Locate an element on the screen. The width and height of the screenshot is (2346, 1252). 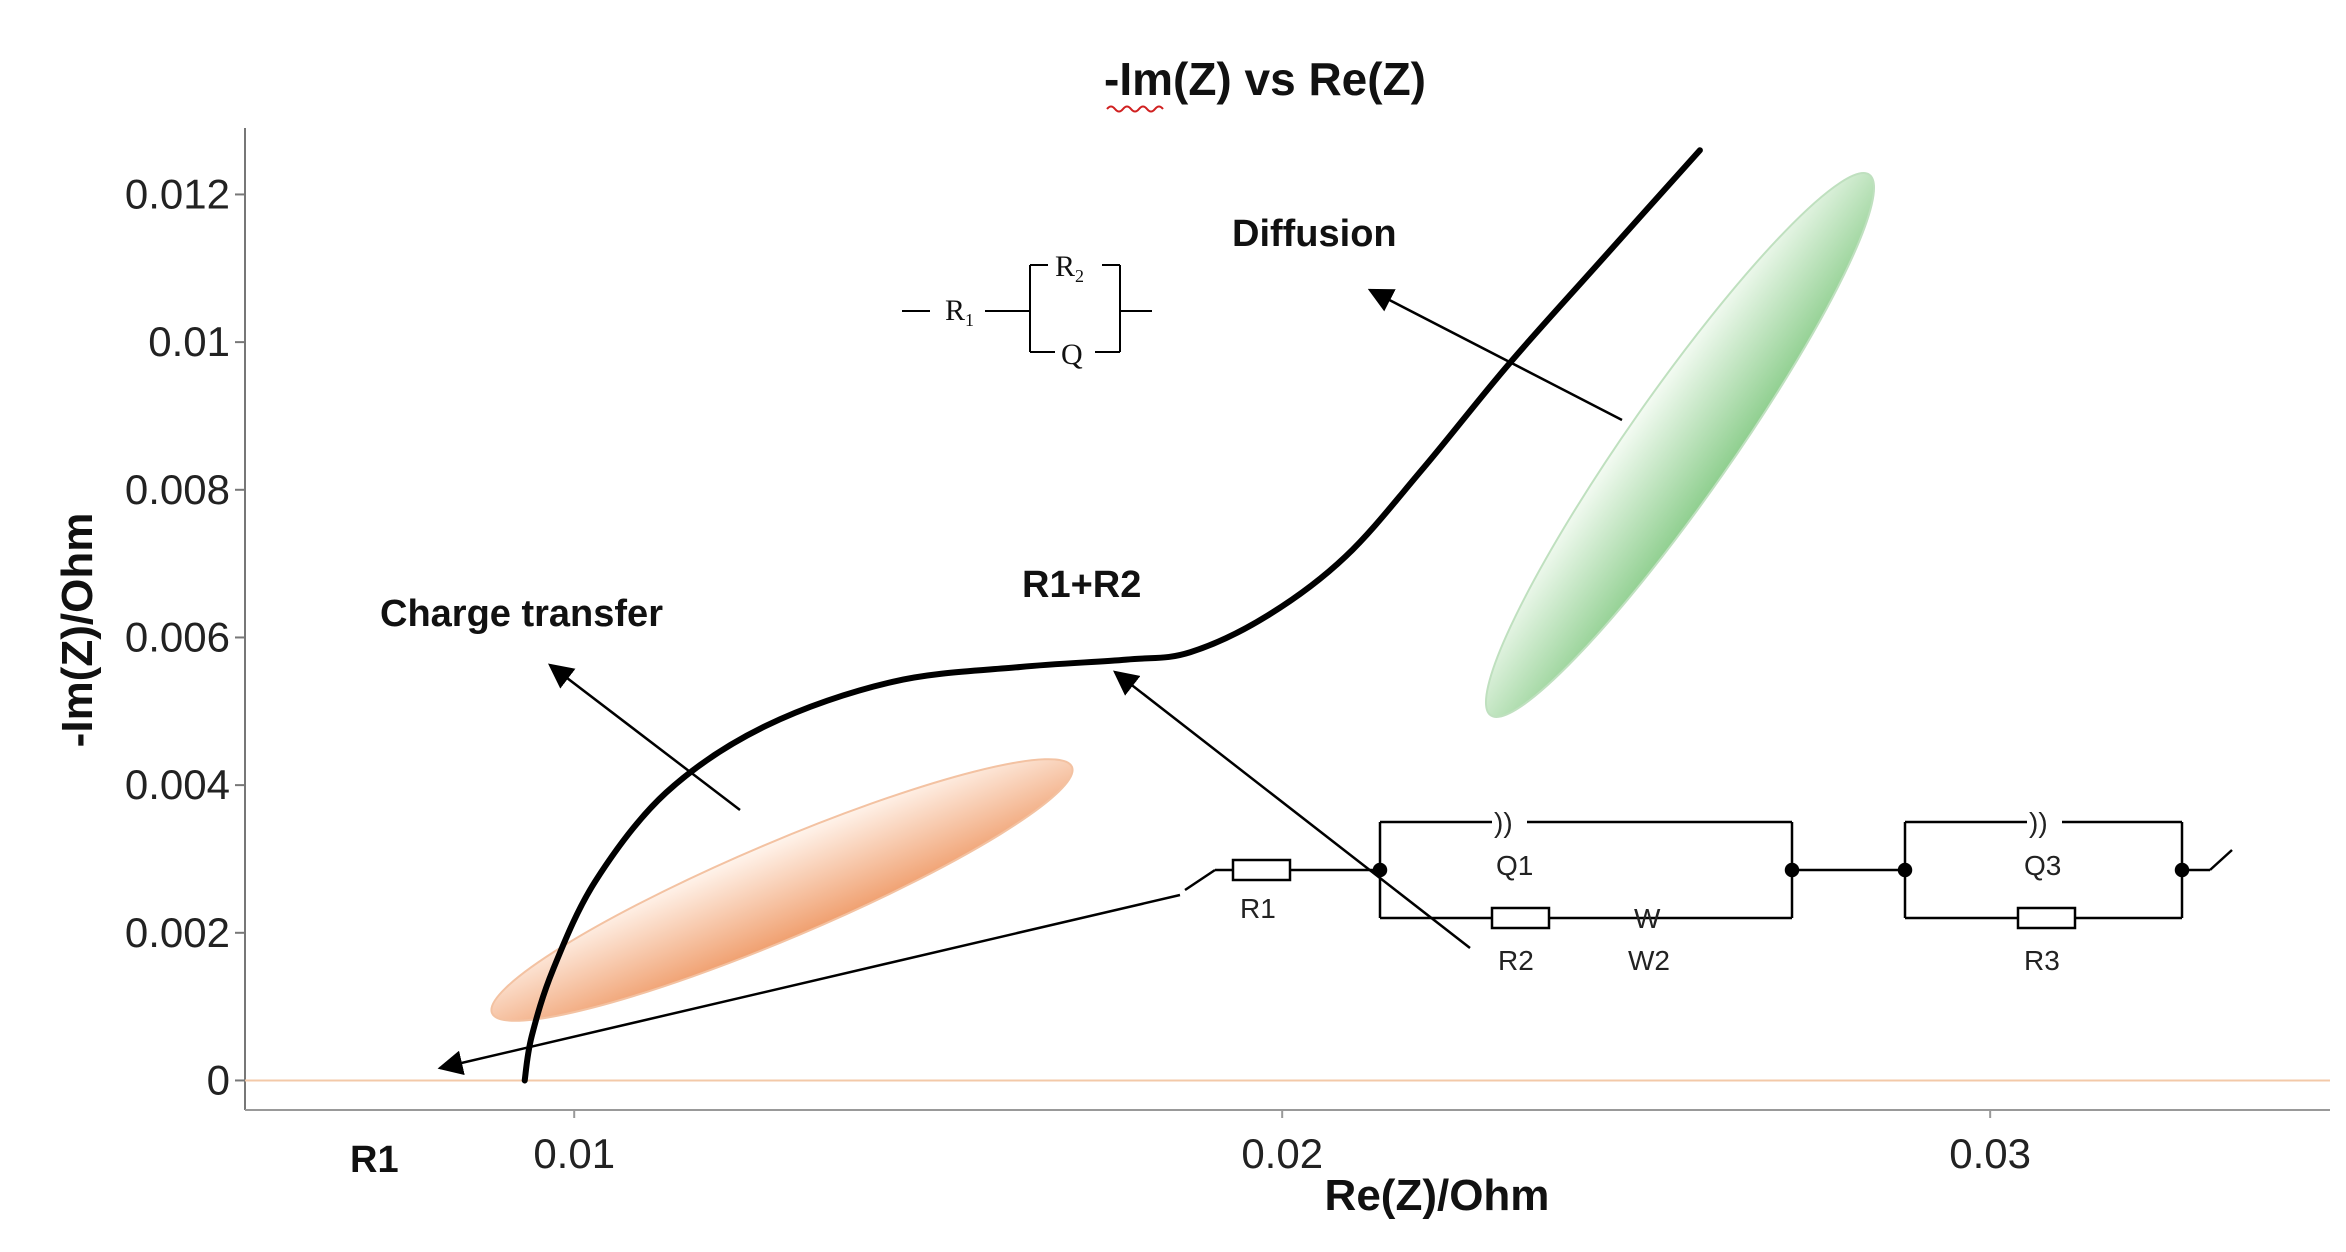
large-circuit-r1-label: R1 is located at coordinates (1258, 908).